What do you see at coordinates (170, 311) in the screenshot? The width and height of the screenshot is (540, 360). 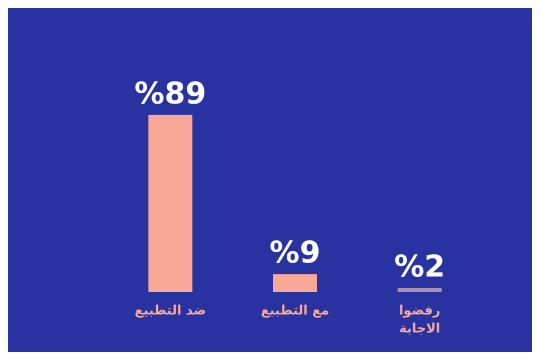 I see `x-tick-label: ضد التطبيع` at bounding box center [170, 311].